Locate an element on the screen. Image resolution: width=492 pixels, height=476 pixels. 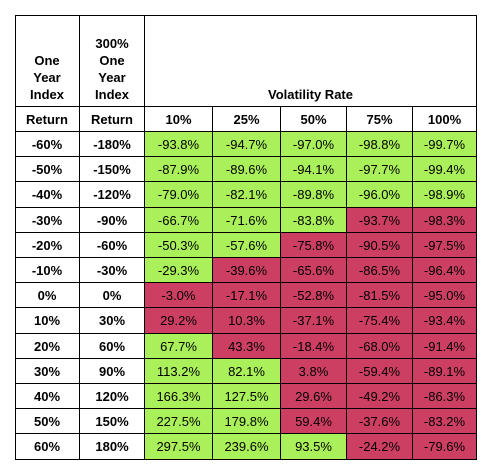
result-value: -93.4% is located at coordinates (444, 320).